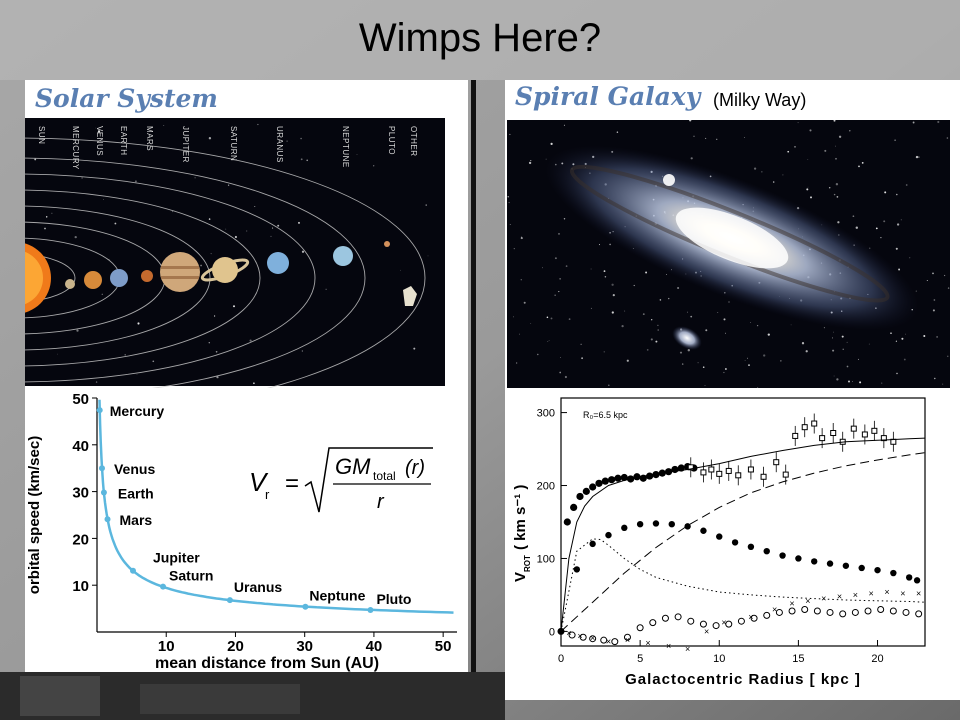  I want to click on galaxy-core, so click(732, 238).